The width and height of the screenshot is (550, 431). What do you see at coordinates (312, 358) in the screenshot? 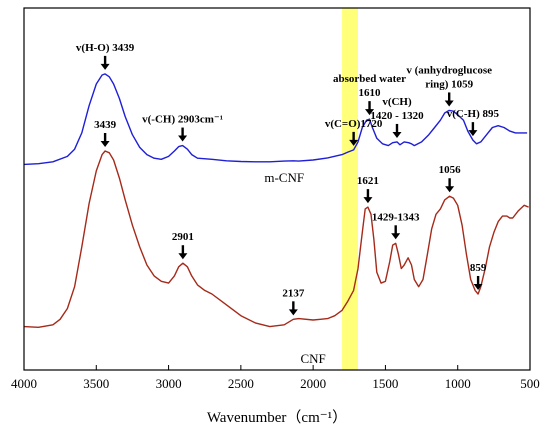
I see `series-label-cnf: CNF` at bounding box center [312, 358].